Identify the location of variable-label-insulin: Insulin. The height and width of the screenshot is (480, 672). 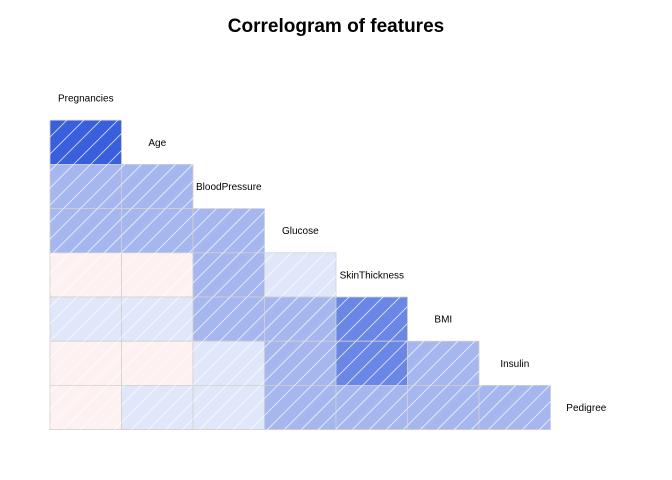
(514, 364).